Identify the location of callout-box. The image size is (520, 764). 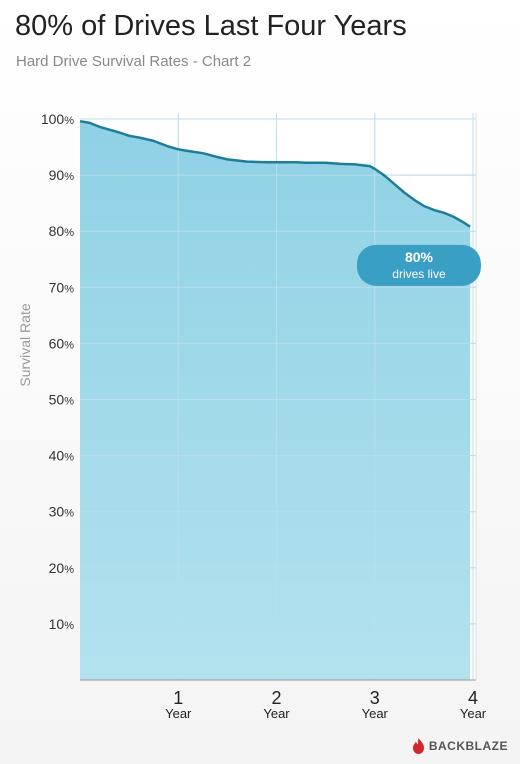
(418, 265).